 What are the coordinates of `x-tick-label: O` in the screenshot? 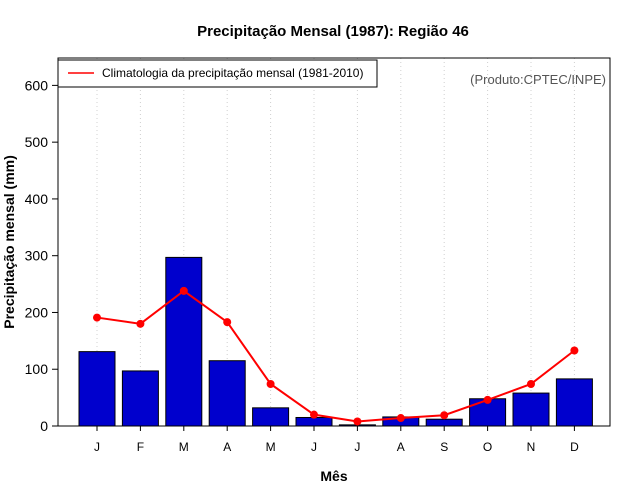 It's located at (487, 447).